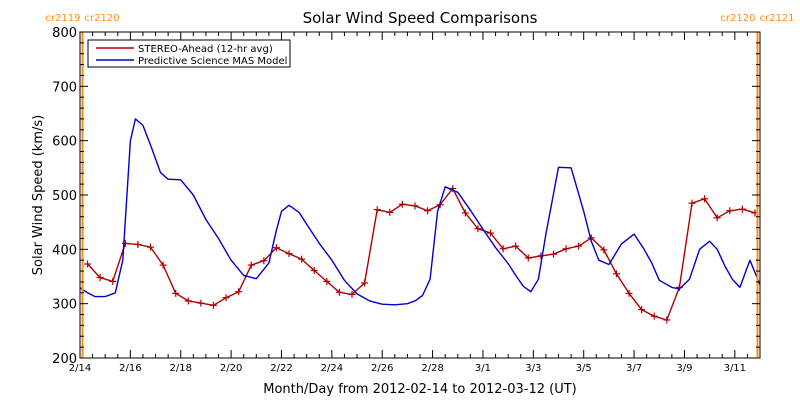 The width and height of the screenshot is (800, 400). What do you see at coordinates (130, 368) in the screenshot?
I see `x-tick-label: 2/16` at bounding box center [130, 368].